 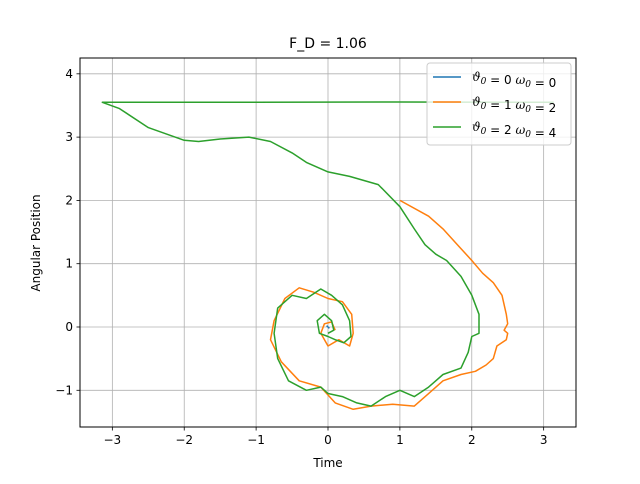 I want to click on legend-box, so click(x=499, y=104).